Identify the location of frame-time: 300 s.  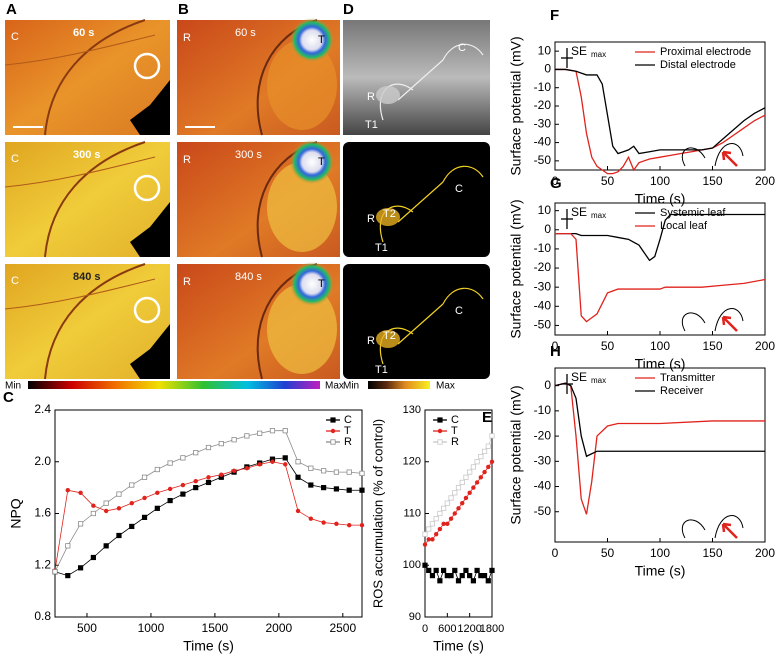
(248, 155).